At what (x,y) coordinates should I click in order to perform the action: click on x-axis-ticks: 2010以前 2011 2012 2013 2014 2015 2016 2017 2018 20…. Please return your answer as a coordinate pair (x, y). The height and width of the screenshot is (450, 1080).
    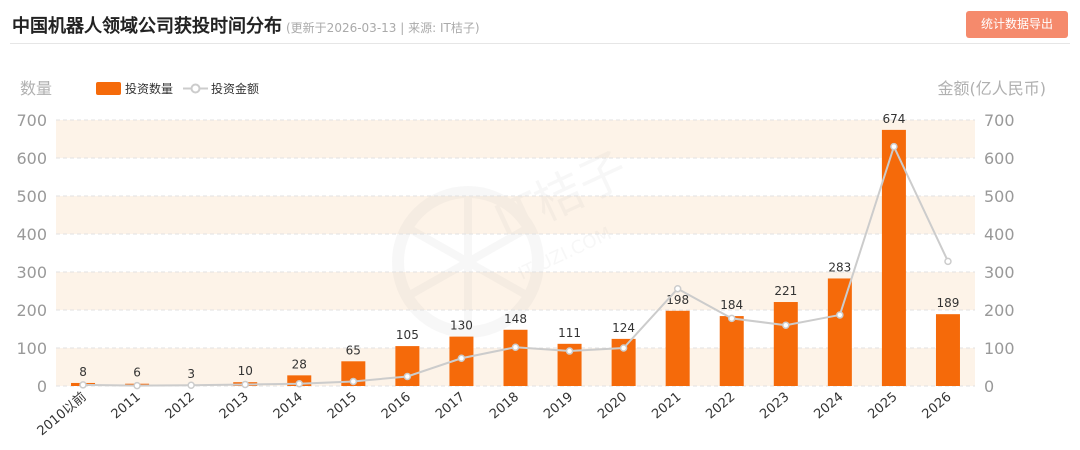
    Looking at the image, I should click on (494, 414).